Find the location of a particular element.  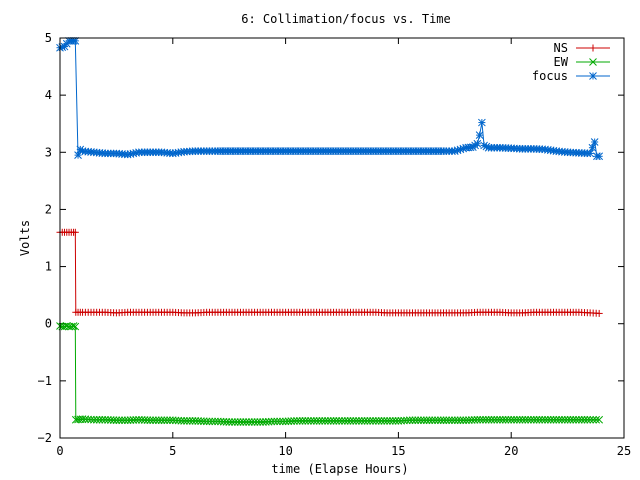

series-line-NS is located at coordinates (330, 272).